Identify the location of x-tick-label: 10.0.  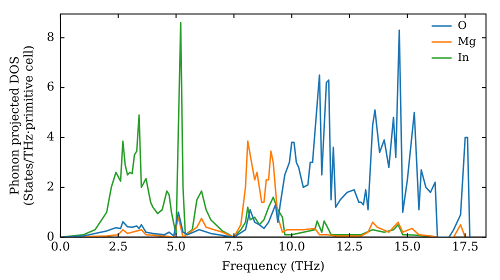
(292, 247).